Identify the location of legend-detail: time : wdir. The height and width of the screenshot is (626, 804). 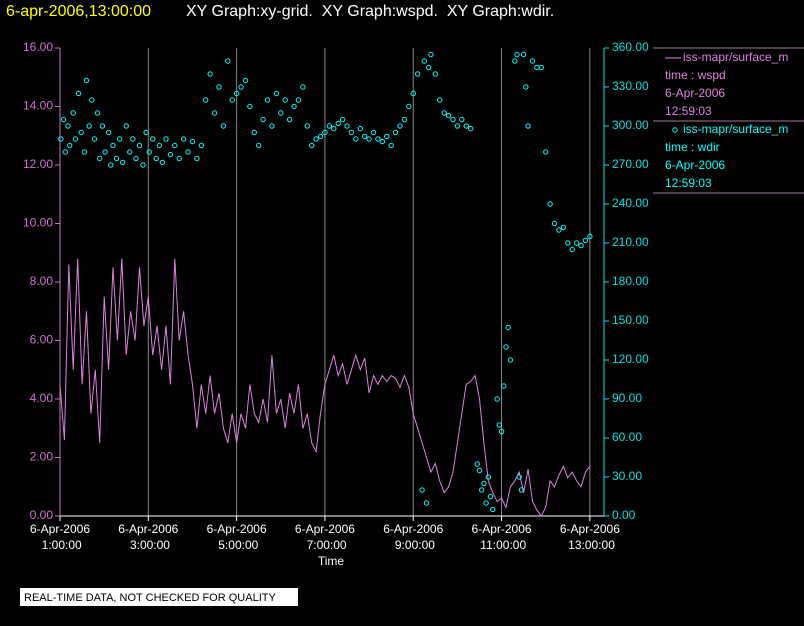
(692, 147).